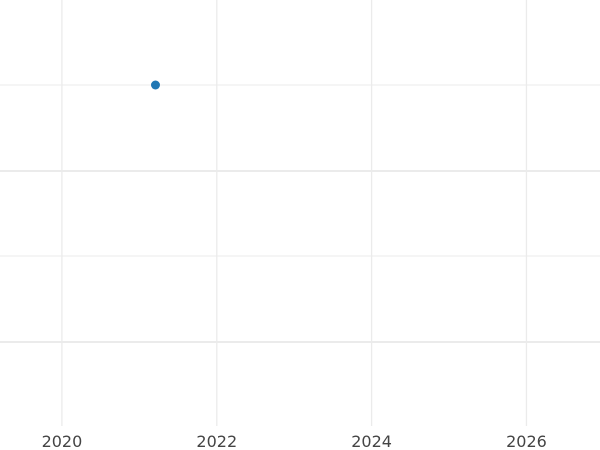  I want to click on x-tick-label: 2022, so click(216, 441).